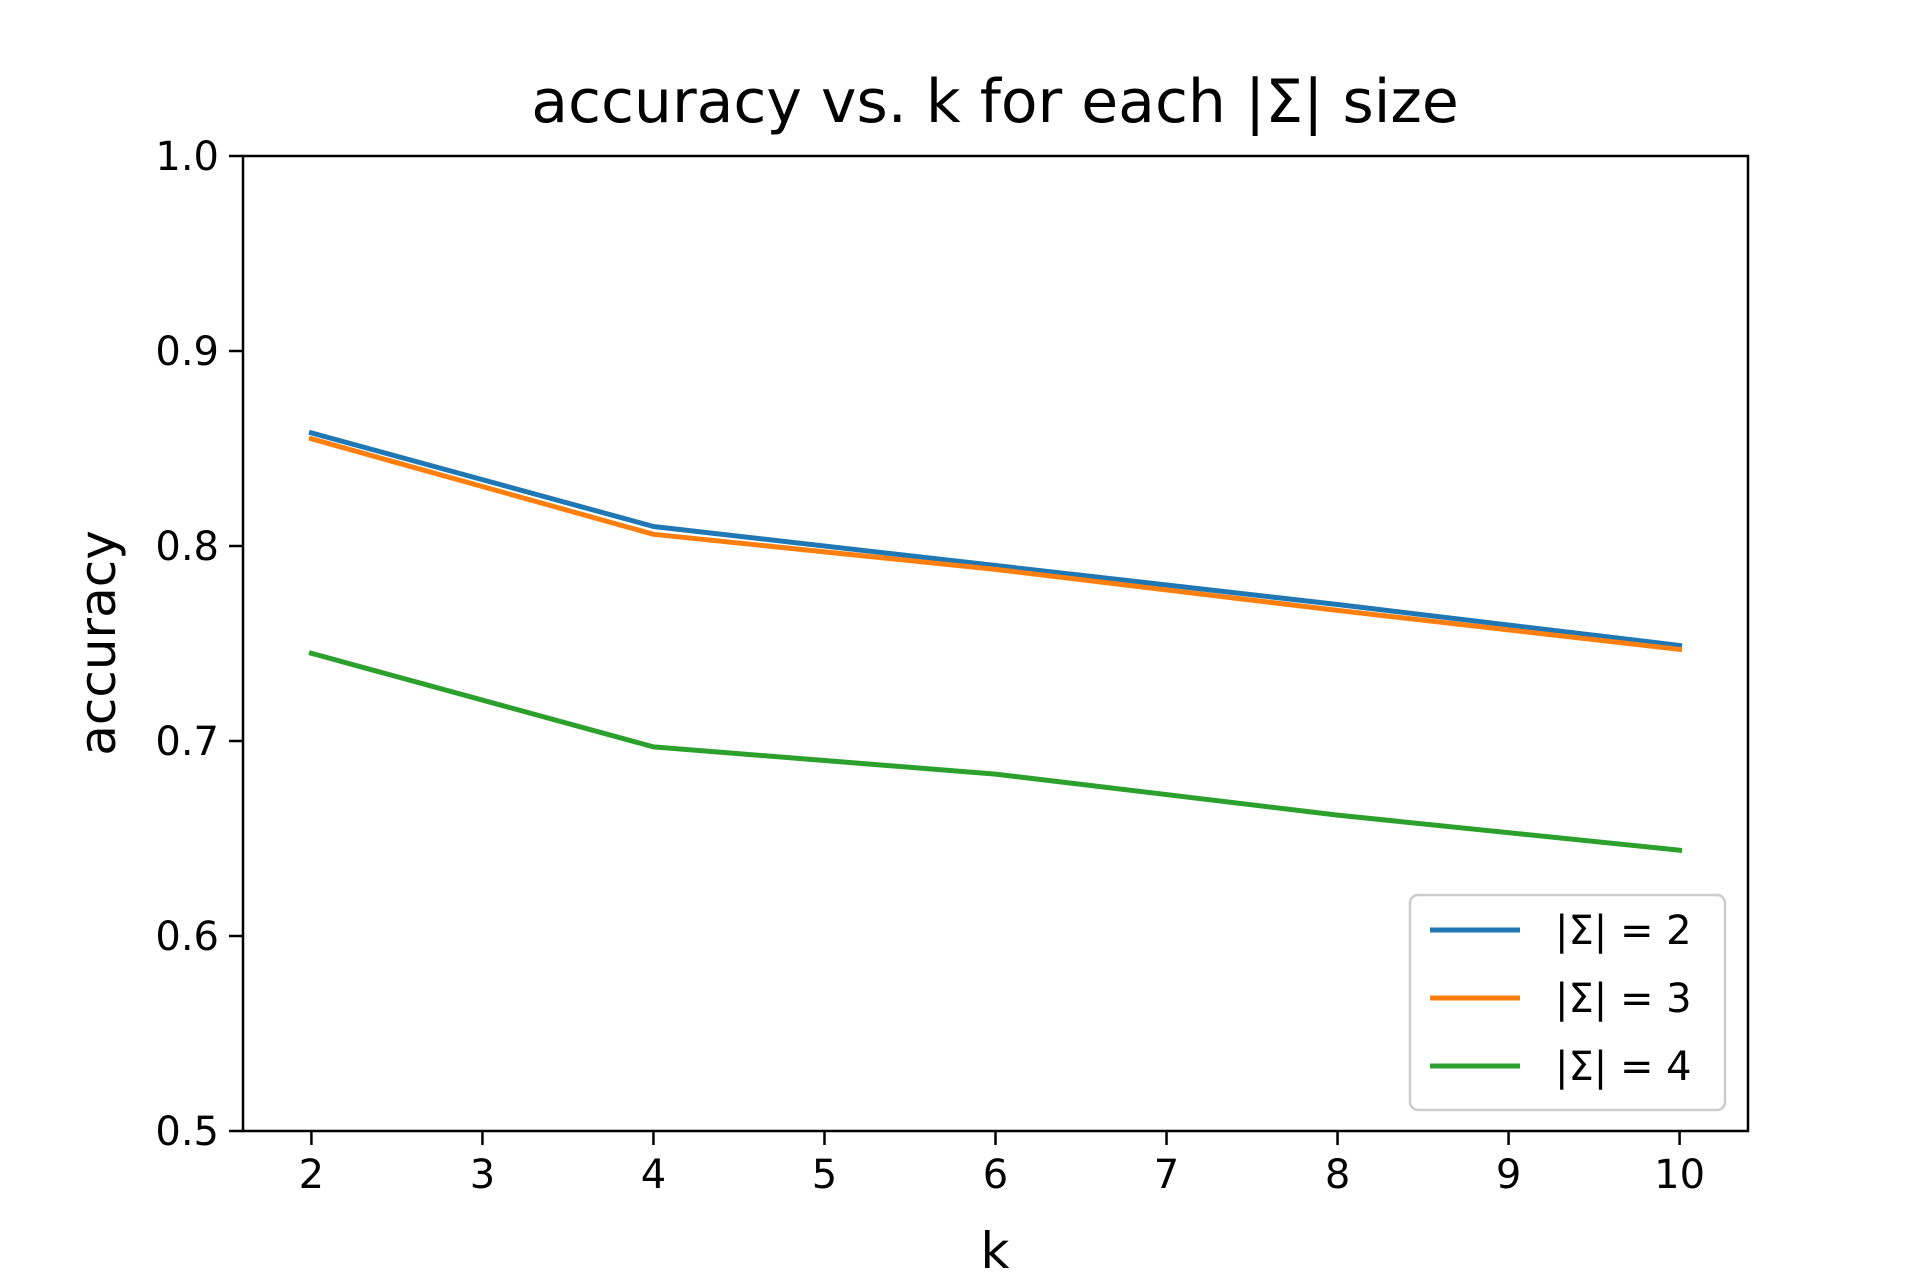 The image size is (1920, 1280). What do you see at coordinates (1623, 931) in the screenshot?
I see `legend-label: |Σ| = 2` at bounding box center [1623, 931].